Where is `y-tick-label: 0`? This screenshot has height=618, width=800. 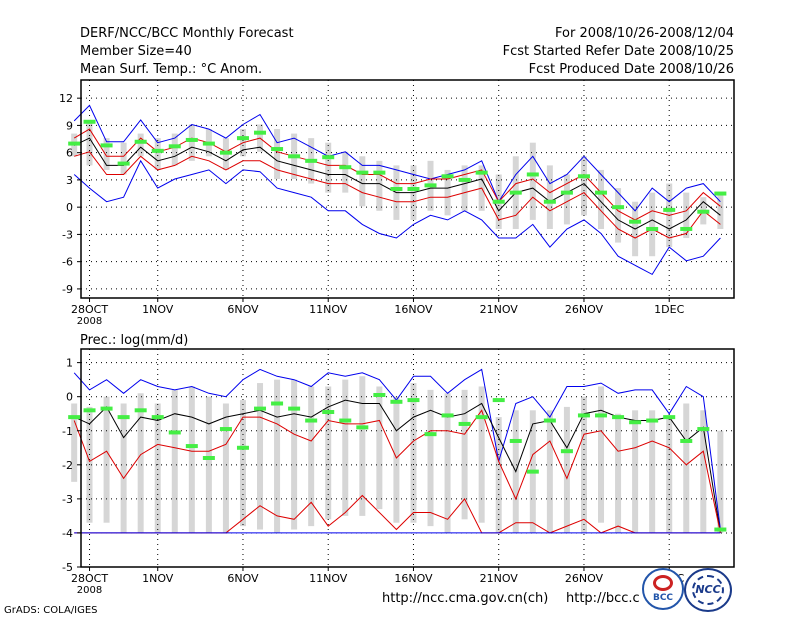
y-tick-label: 0 is located at coordinates (69, 207).